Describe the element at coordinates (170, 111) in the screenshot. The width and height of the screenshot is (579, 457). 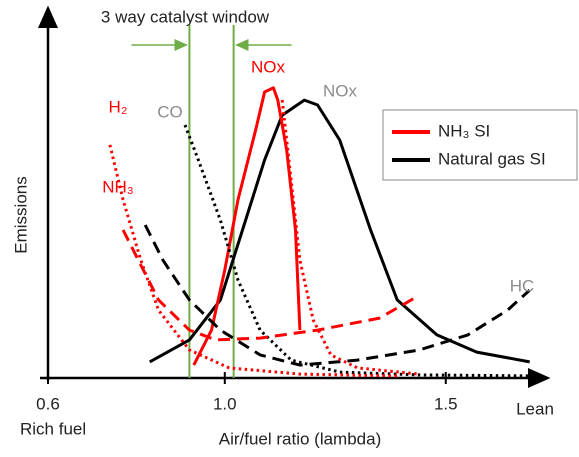
I see `series-label: CO` at that location.